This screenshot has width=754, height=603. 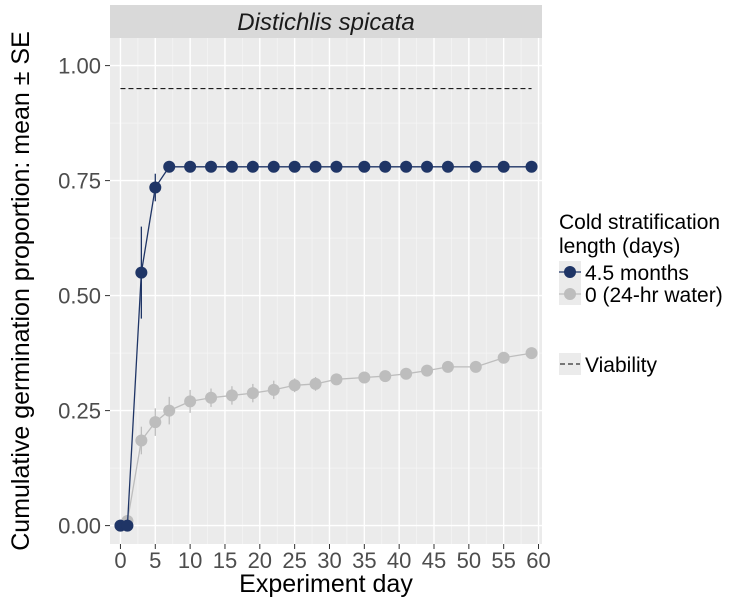 I want to click on x-tick-label: 40, so click(x=399, y=560).